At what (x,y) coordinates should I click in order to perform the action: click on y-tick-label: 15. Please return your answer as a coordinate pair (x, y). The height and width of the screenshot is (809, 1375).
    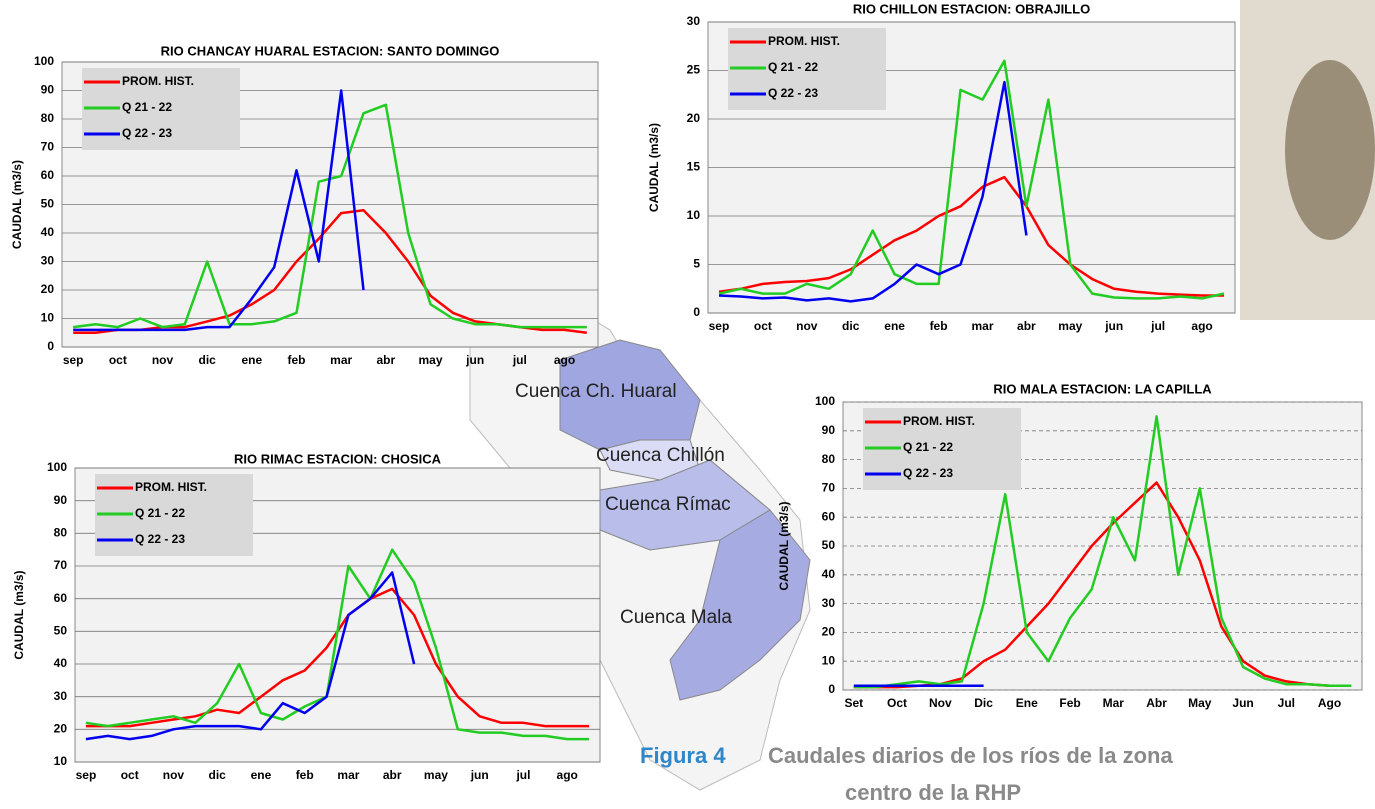
    Looking at the image, I should click on (694, 167).